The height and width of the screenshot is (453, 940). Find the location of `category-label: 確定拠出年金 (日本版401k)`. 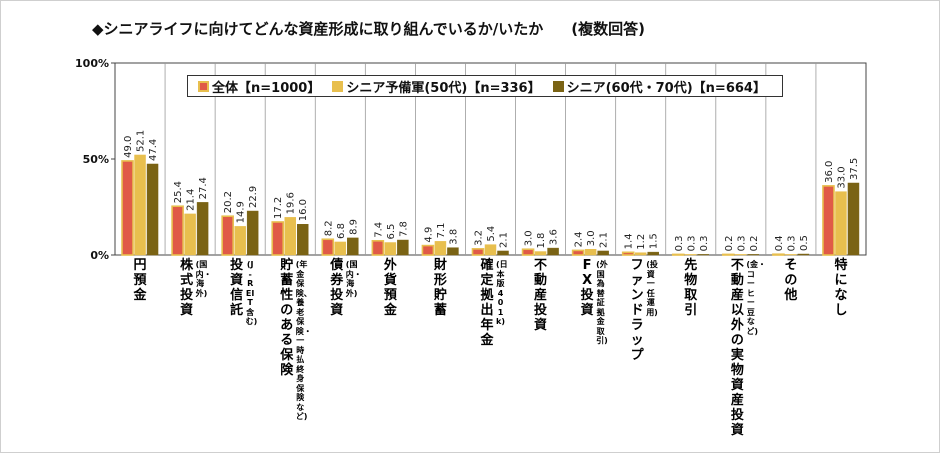

category-label: 確定拠出年金 (日本版401k) is located at coordinates (494, 303).